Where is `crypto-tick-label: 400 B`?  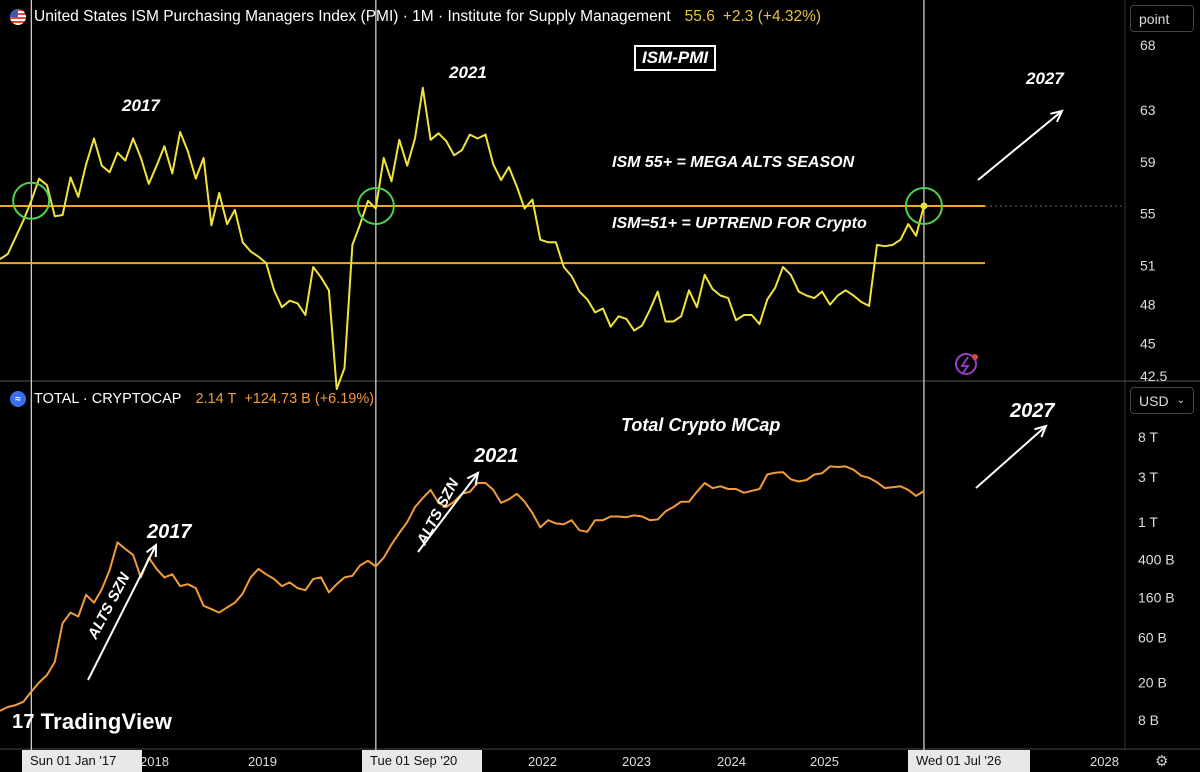
crypto-tick-label: 400 B is located at coordinates (1156, 560).